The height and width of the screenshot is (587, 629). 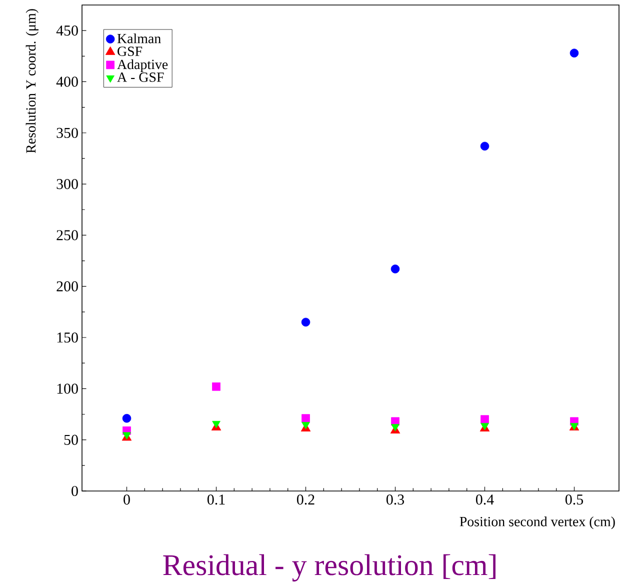 What do you see at coordinates (67, 184) in the screenshot?
I see `y-tick-label: 300` at bounding box center [67, 184].